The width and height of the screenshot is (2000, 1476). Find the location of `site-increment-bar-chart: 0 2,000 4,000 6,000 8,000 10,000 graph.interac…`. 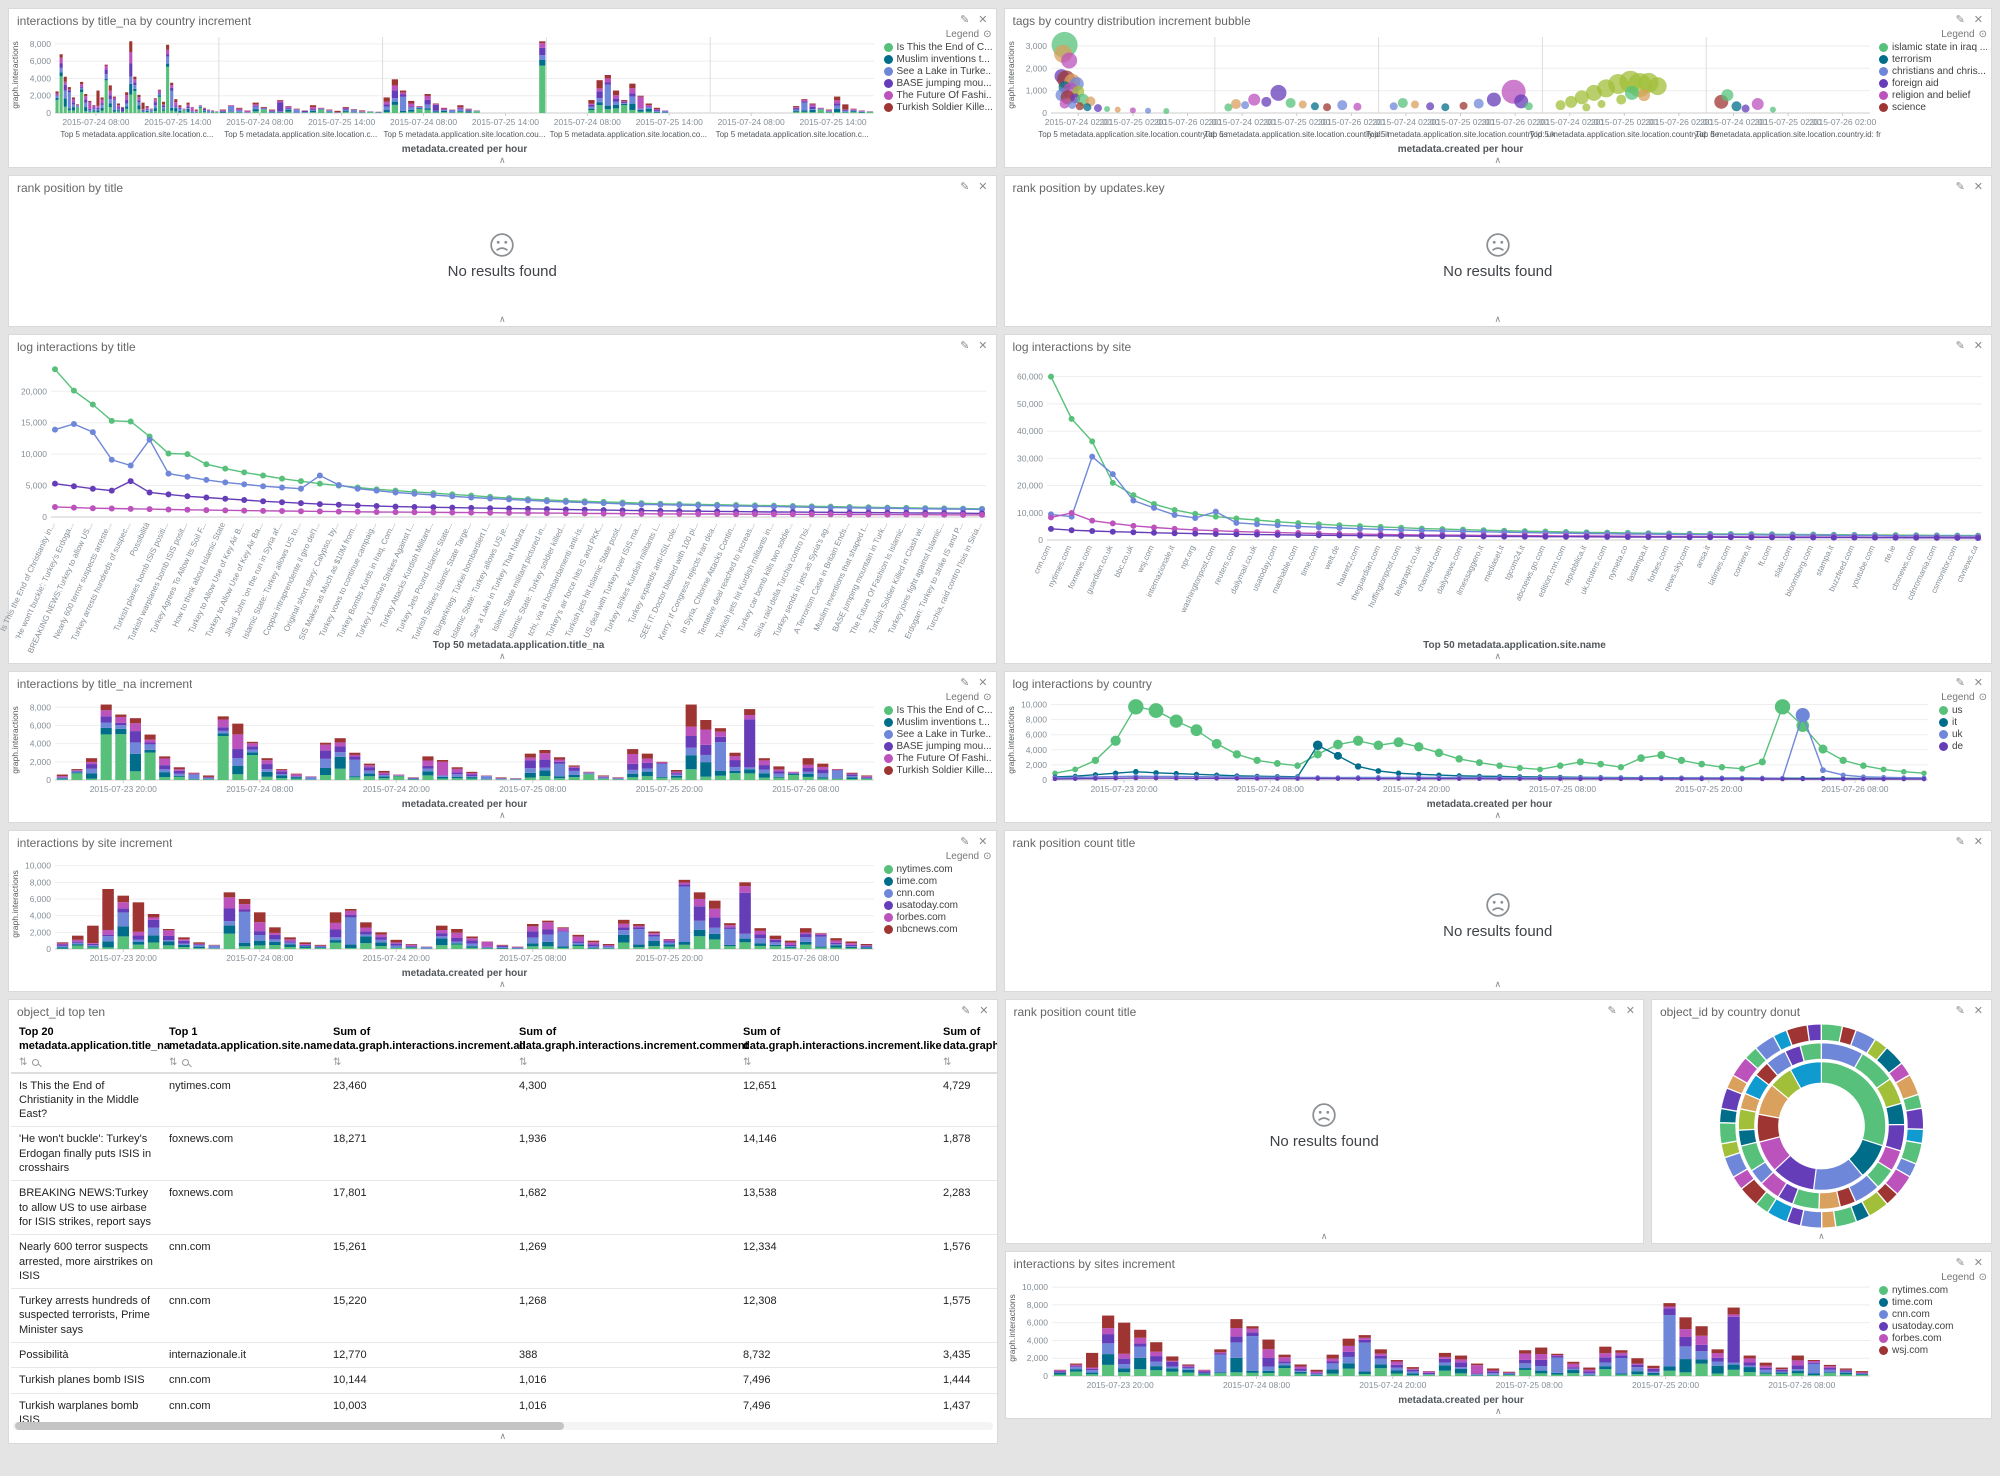

site-increment-bar-chart: 0 2,000 4,000 6,000 8,000 10,000 graph.interac… is located at coordinates (446, 915).